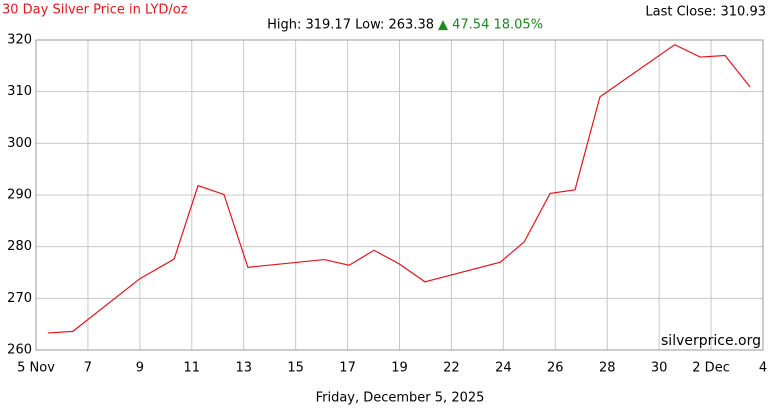  Describe the element at coordinates (19, 91) in the screenshot. I see `y-tick-label: 310` at that location.